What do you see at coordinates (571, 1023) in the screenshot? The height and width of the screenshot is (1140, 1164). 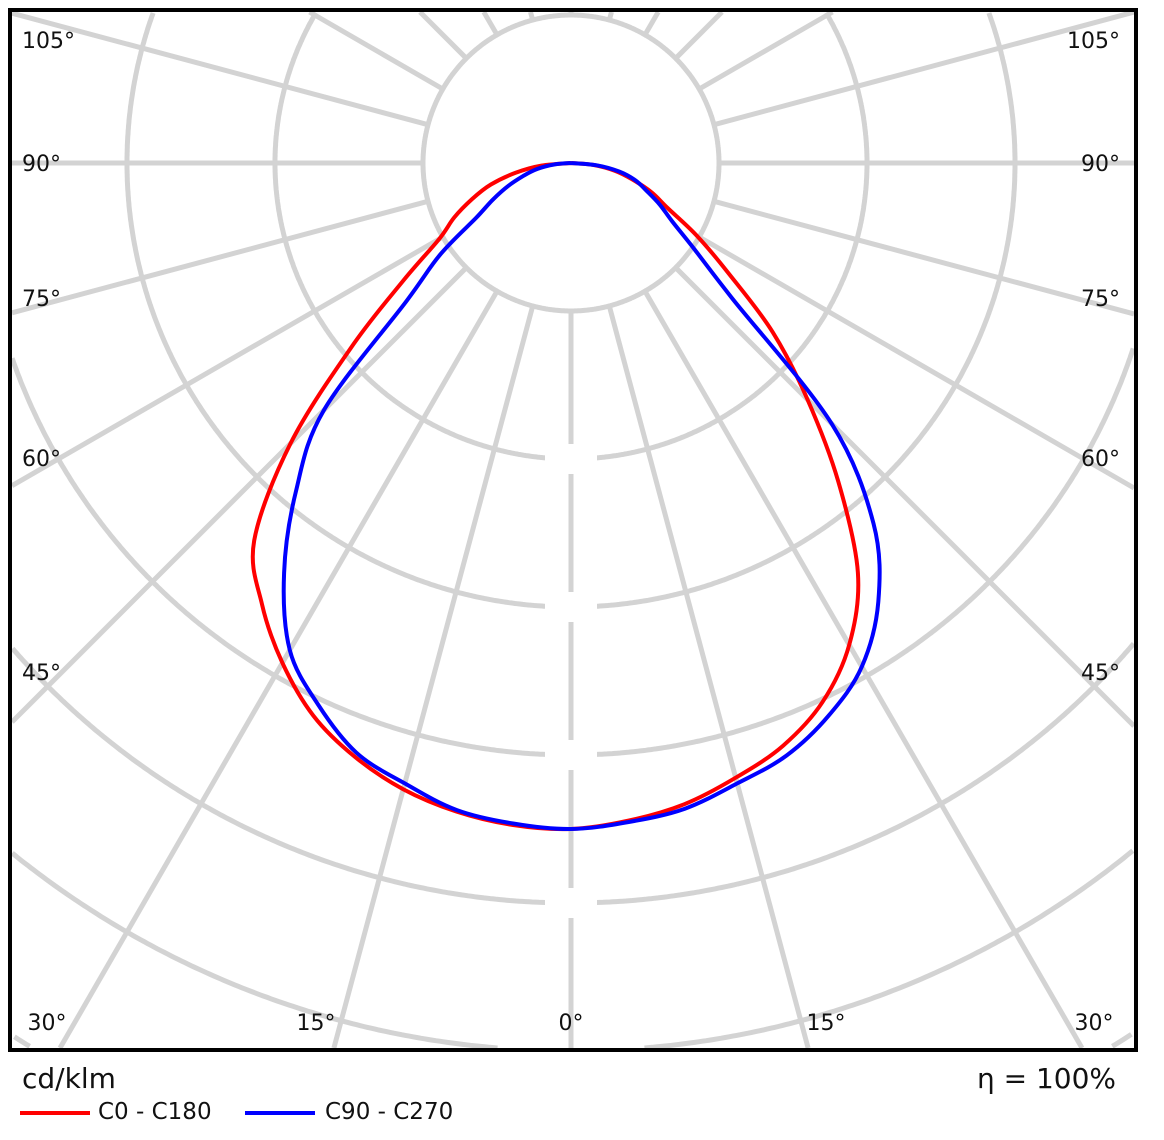 I see `angle-label-bottom: 0°` at bounding box center [571, 1023].